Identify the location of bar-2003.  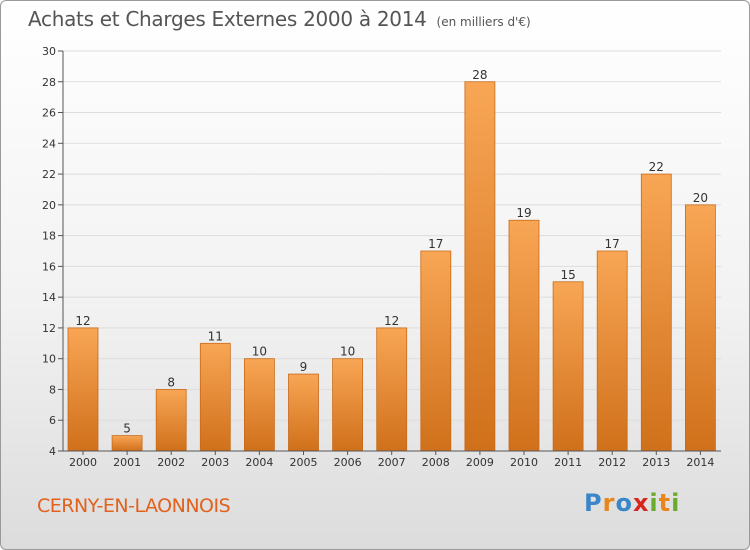
(215, 397).